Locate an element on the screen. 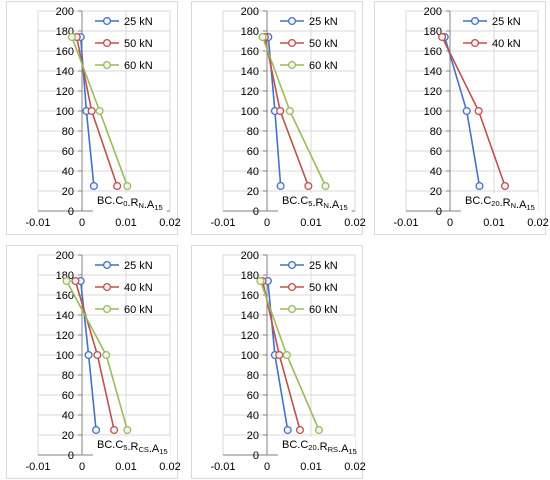  specimen-label-subscript: N is located at coordinates (513, 205).